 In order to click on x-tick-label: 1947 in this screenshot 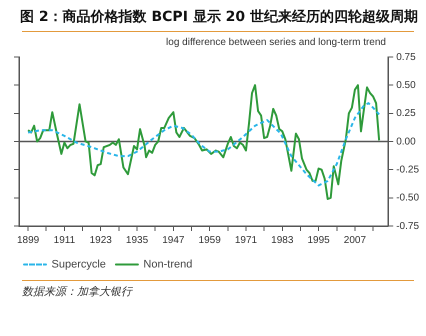, I will do `click(173, 240)`.